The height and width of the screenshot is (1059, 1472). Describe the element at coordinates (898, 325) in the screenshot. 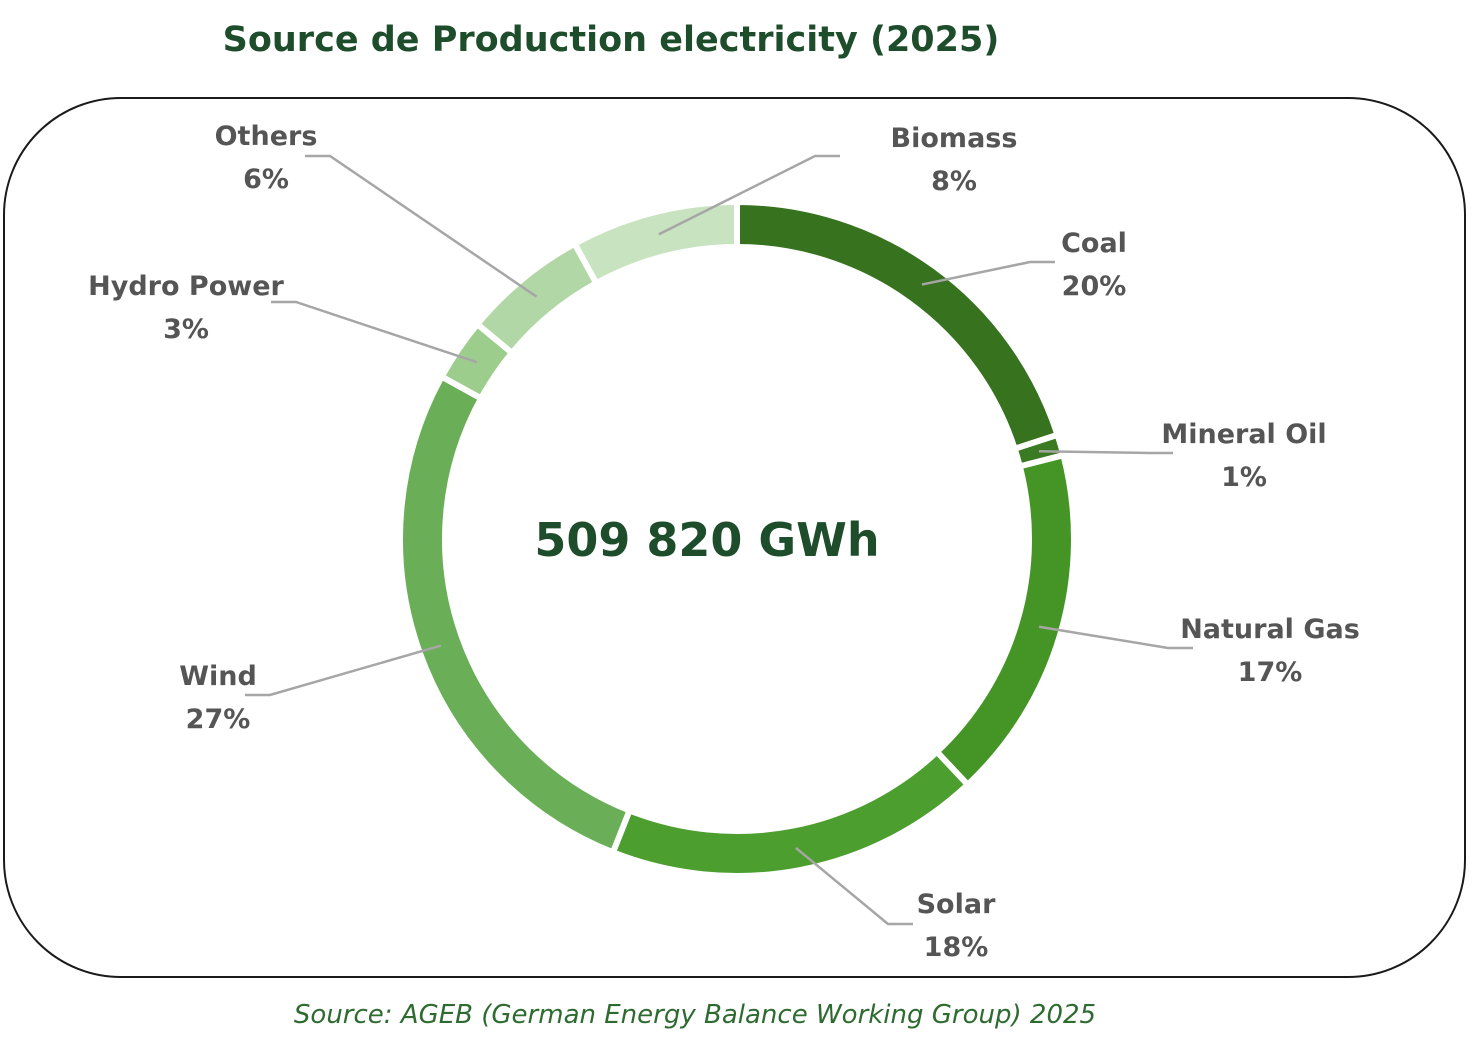

I see `slice-coal` at that location.